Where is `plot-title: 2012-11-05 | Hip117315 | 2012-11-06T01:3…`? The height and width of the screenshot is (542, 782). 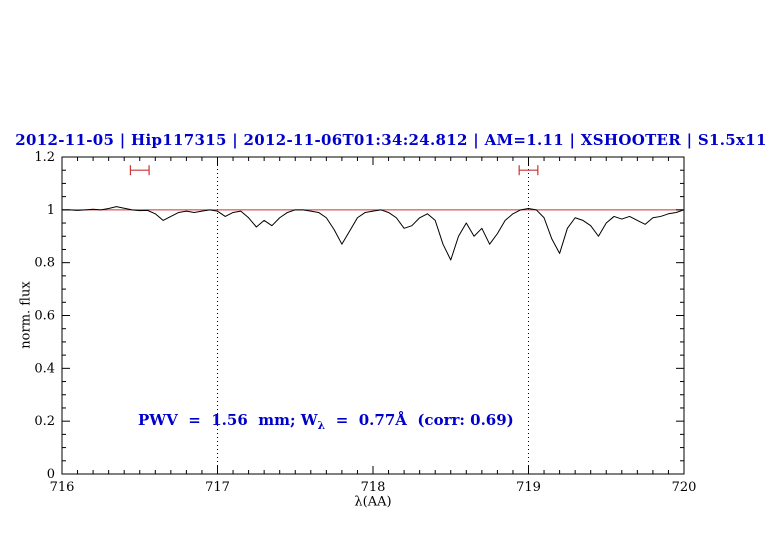 plot-title: 2012-11-05 | Hip117315 | 2012-11-06T01:3… is located at coordinates (391, 140).